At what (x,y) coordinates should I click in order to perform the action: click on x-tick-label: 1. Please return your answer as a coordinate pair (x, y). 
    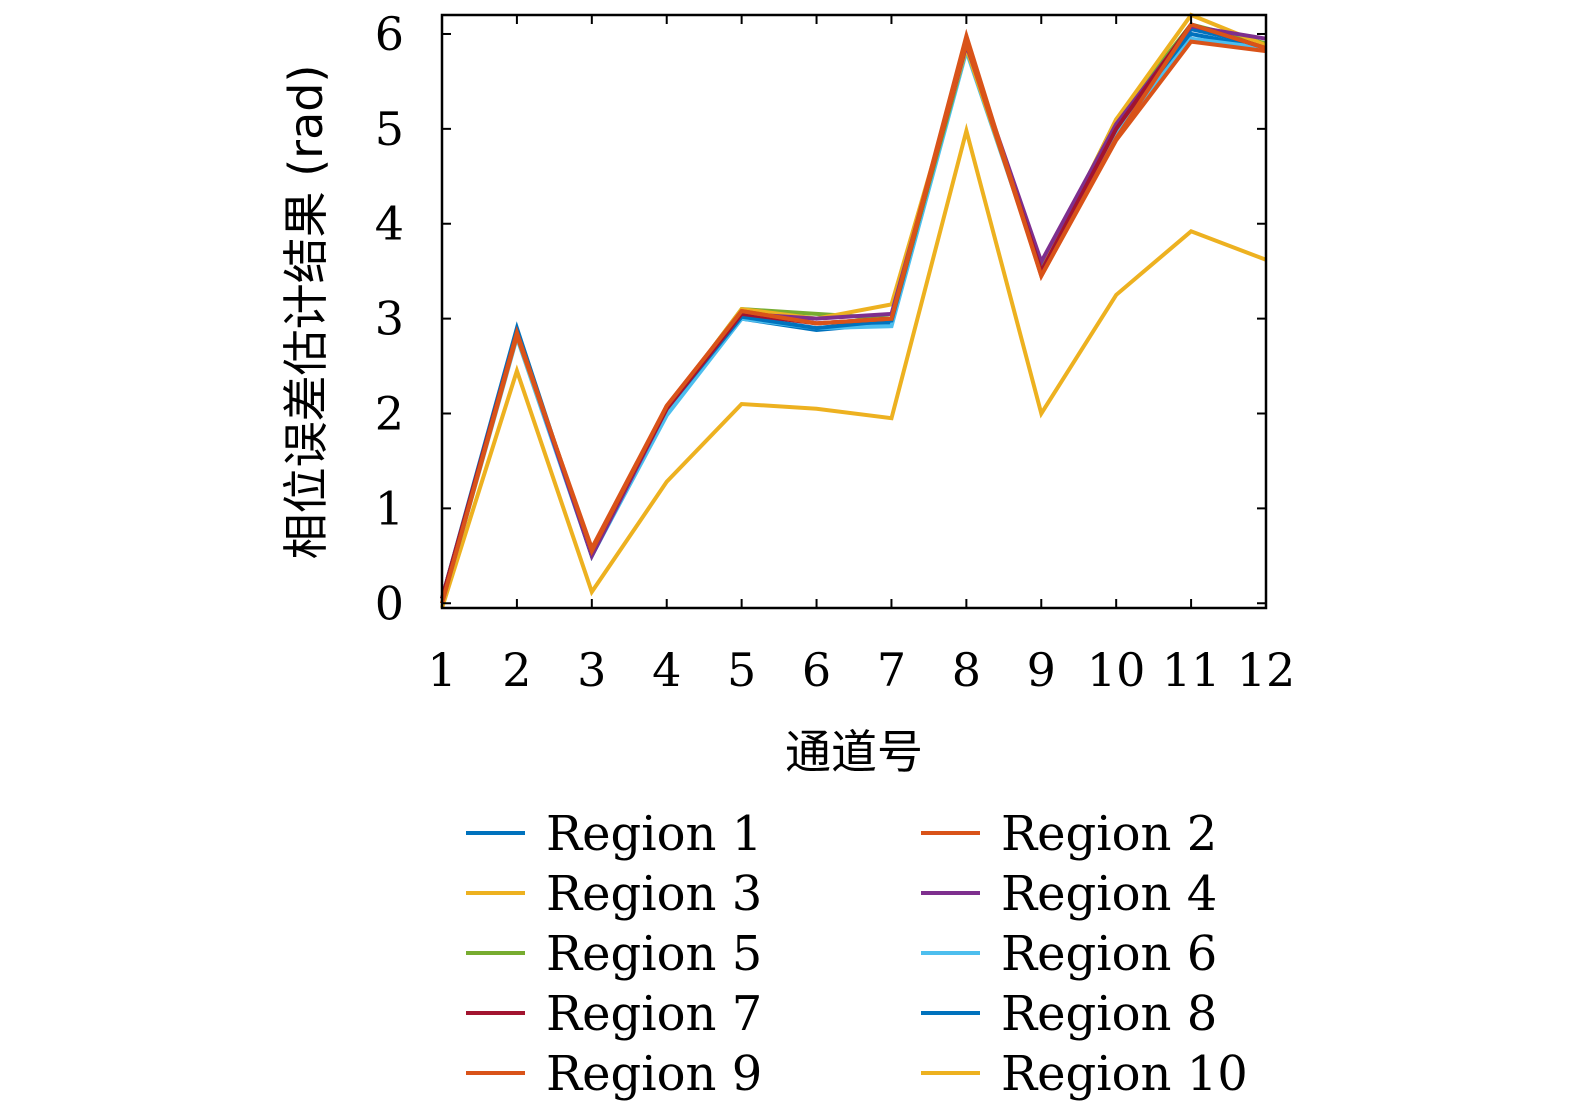
    Looking at the image, I should click on (441, 670).